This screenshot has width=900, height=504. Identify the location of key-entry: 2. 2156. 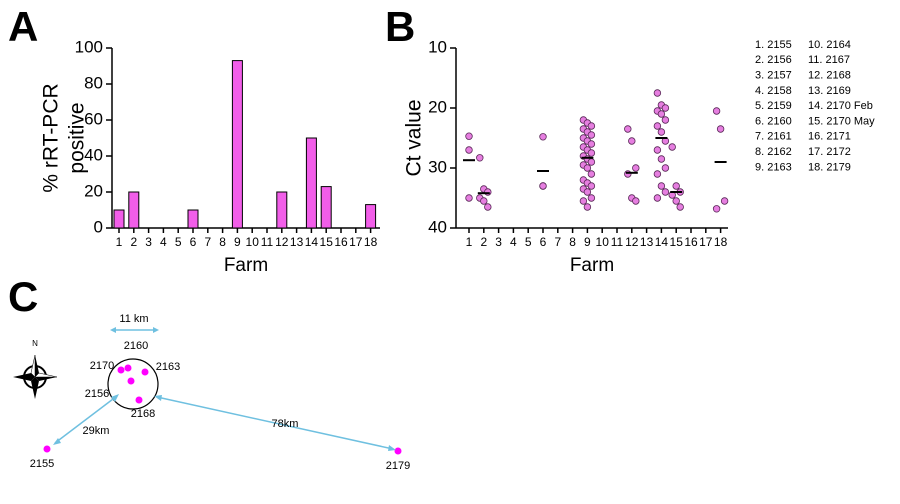
(773, 60).